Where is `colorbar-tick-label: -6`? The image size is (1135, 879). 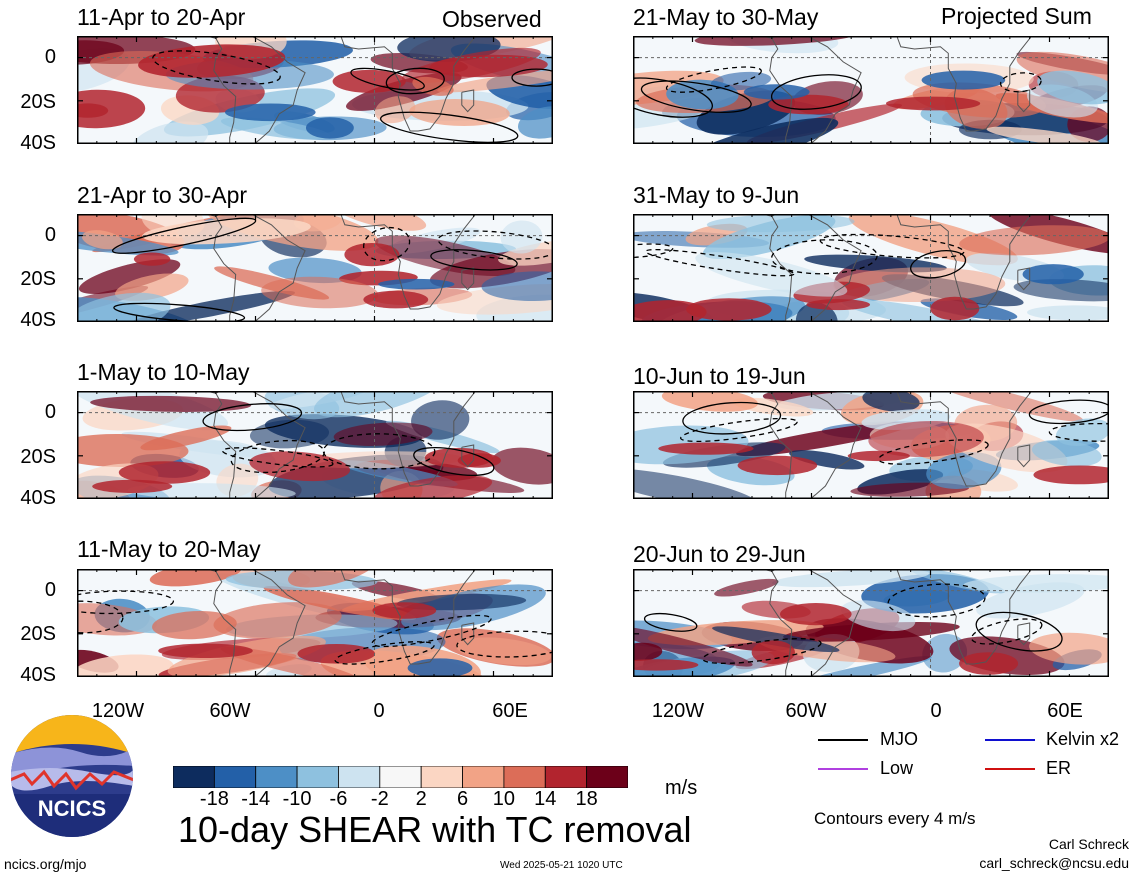 colorbar-tick-label: -6 is located at coordinates (338, 799).